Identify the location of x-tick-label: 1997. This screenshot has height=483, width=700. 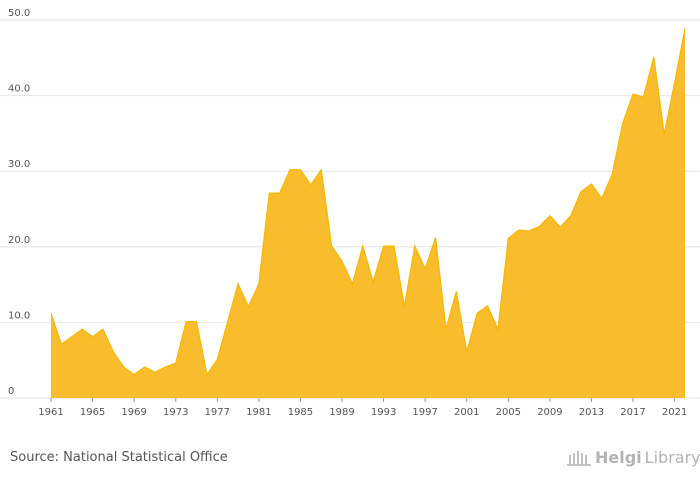
(424, 412).